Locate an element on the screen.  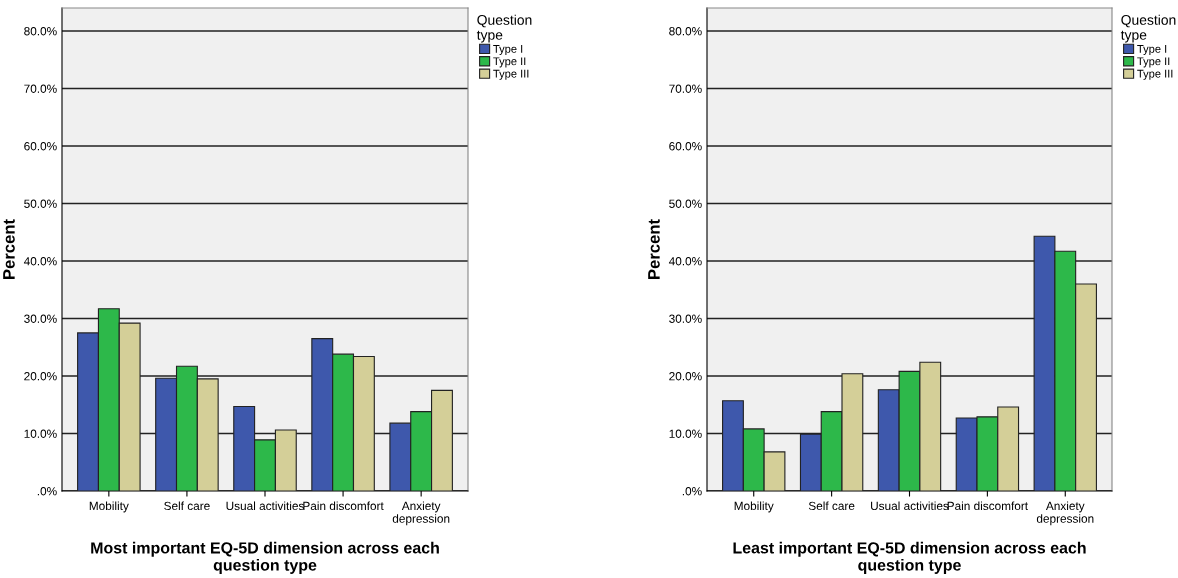
x-axis-title: Least important EQ-5D dimension across each question type is located at coordinates (909, 557).